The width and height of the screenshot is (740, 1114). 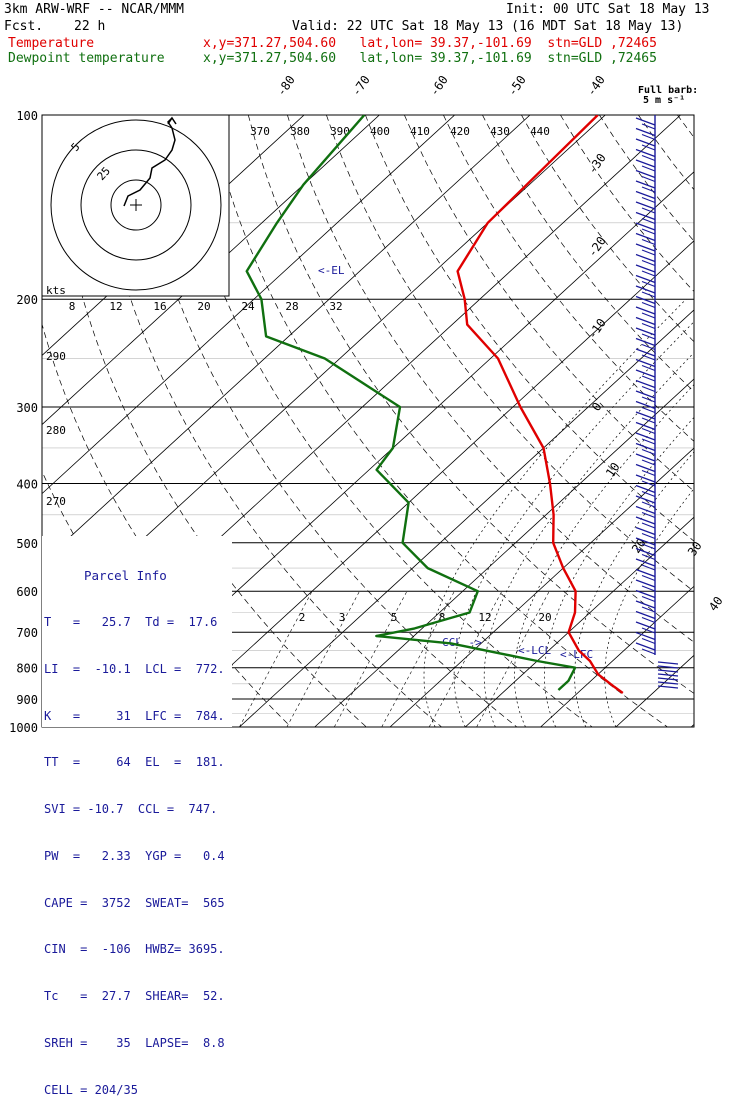 I want to click on isotherm-label: -60, so click(x=439, y=86).